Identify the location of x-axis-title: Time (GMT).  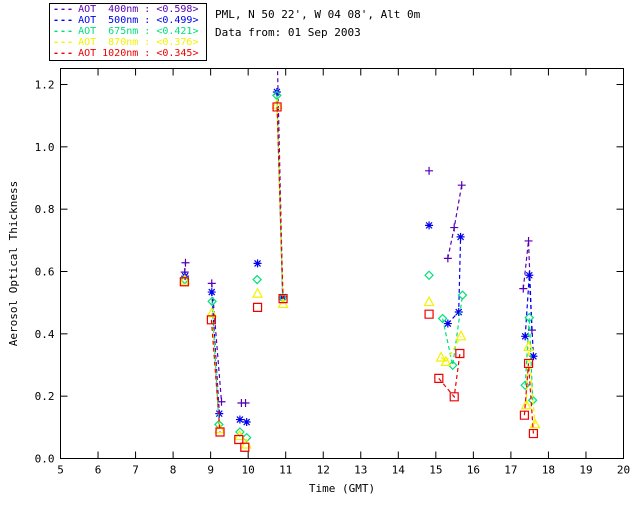
(342, 488).